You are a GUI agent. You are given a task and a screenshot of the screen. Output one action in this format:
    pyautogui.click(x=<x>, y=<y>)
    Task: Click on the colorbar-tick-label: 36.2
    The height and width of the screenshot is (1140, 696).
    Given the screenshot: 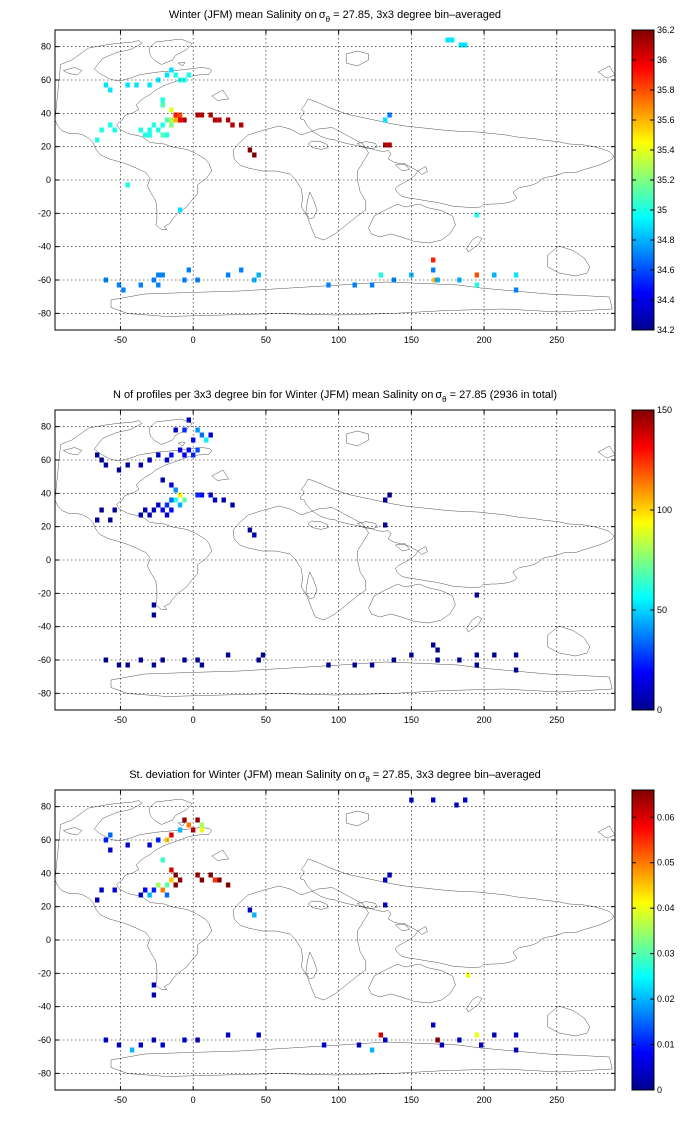 What is the action you would take?
    pyautogui.click(x=666, y=30)
    